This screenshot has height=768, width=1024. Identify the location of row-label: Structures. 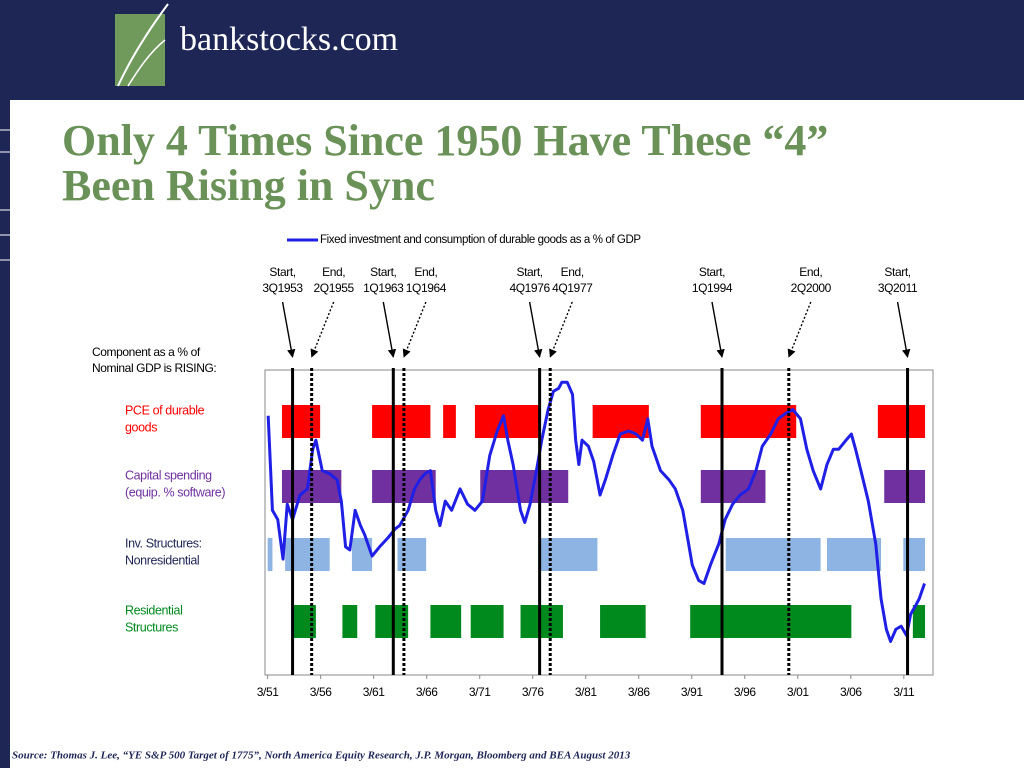
(151, 627).